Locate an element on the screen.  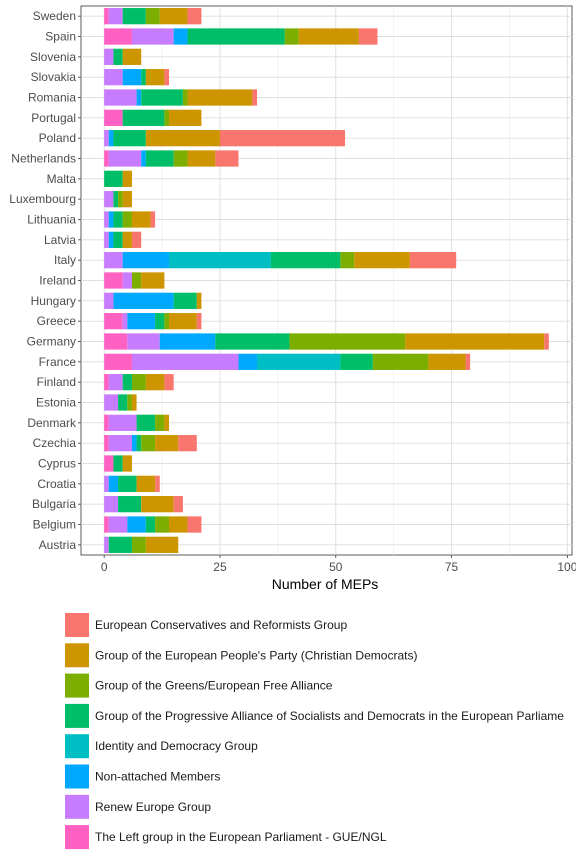
y-tick-label: Lithuania is located at coordinates (51, 220).